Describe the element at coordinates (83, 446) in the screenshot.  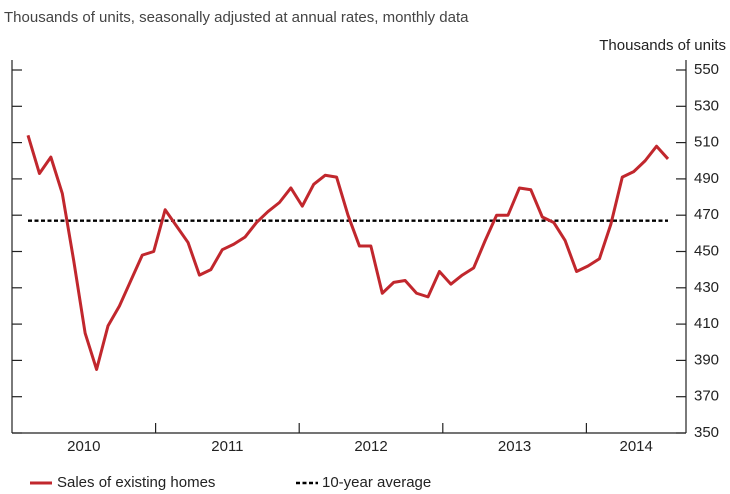
I see `x-tick-label: 2010` at that location.